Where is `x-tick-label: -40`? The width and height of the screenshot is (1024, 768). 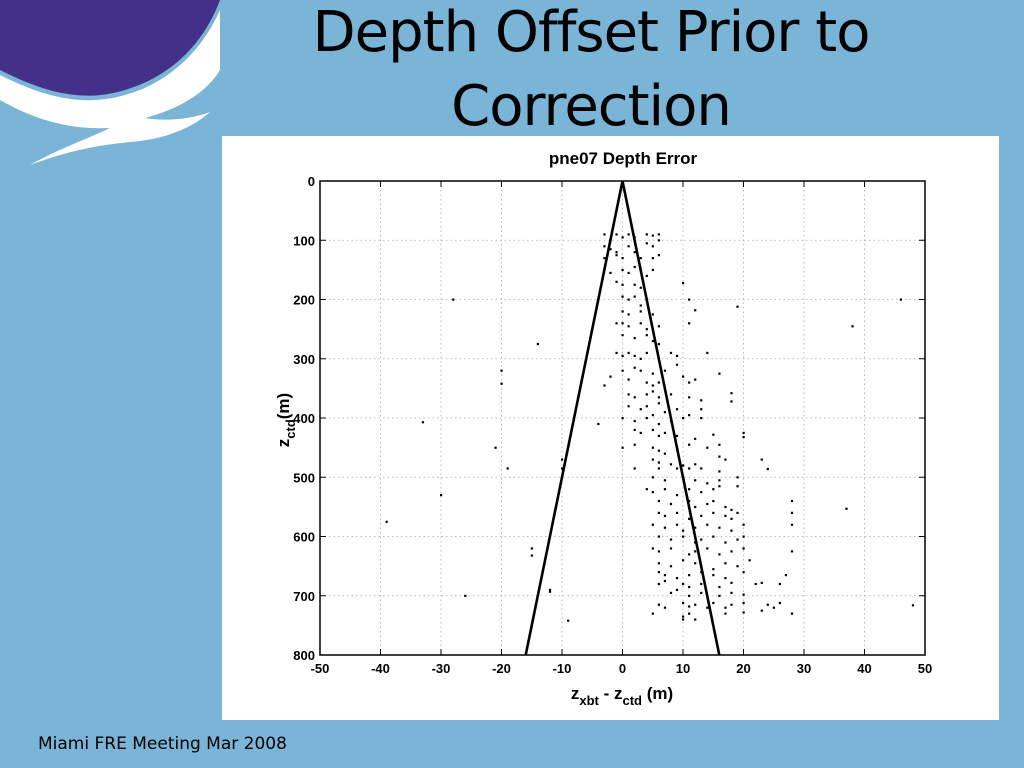
x-tick-label: -40 is located at coordinates (380, 668).